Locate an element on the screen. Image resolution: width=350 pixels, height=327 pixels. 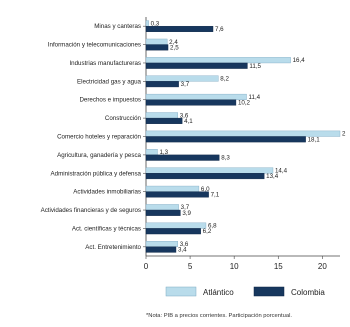
value-label-colombia: 6,2 is located at coordinates (207, 231).